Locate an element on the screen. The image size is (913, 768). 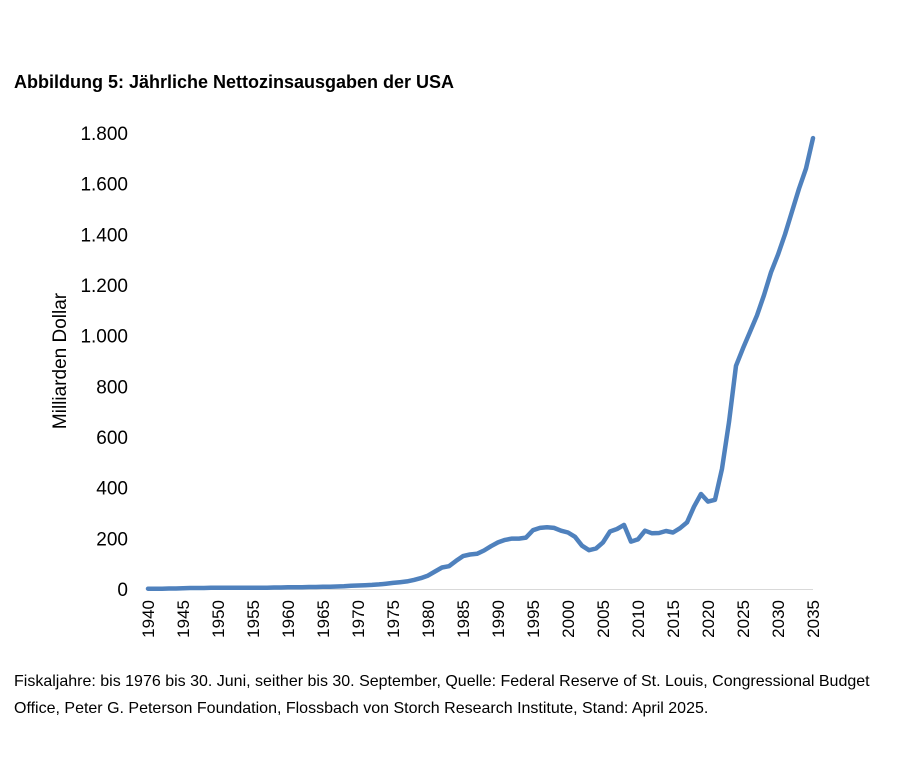
y-tick-label: 200 is located at coordinates (112, 539).